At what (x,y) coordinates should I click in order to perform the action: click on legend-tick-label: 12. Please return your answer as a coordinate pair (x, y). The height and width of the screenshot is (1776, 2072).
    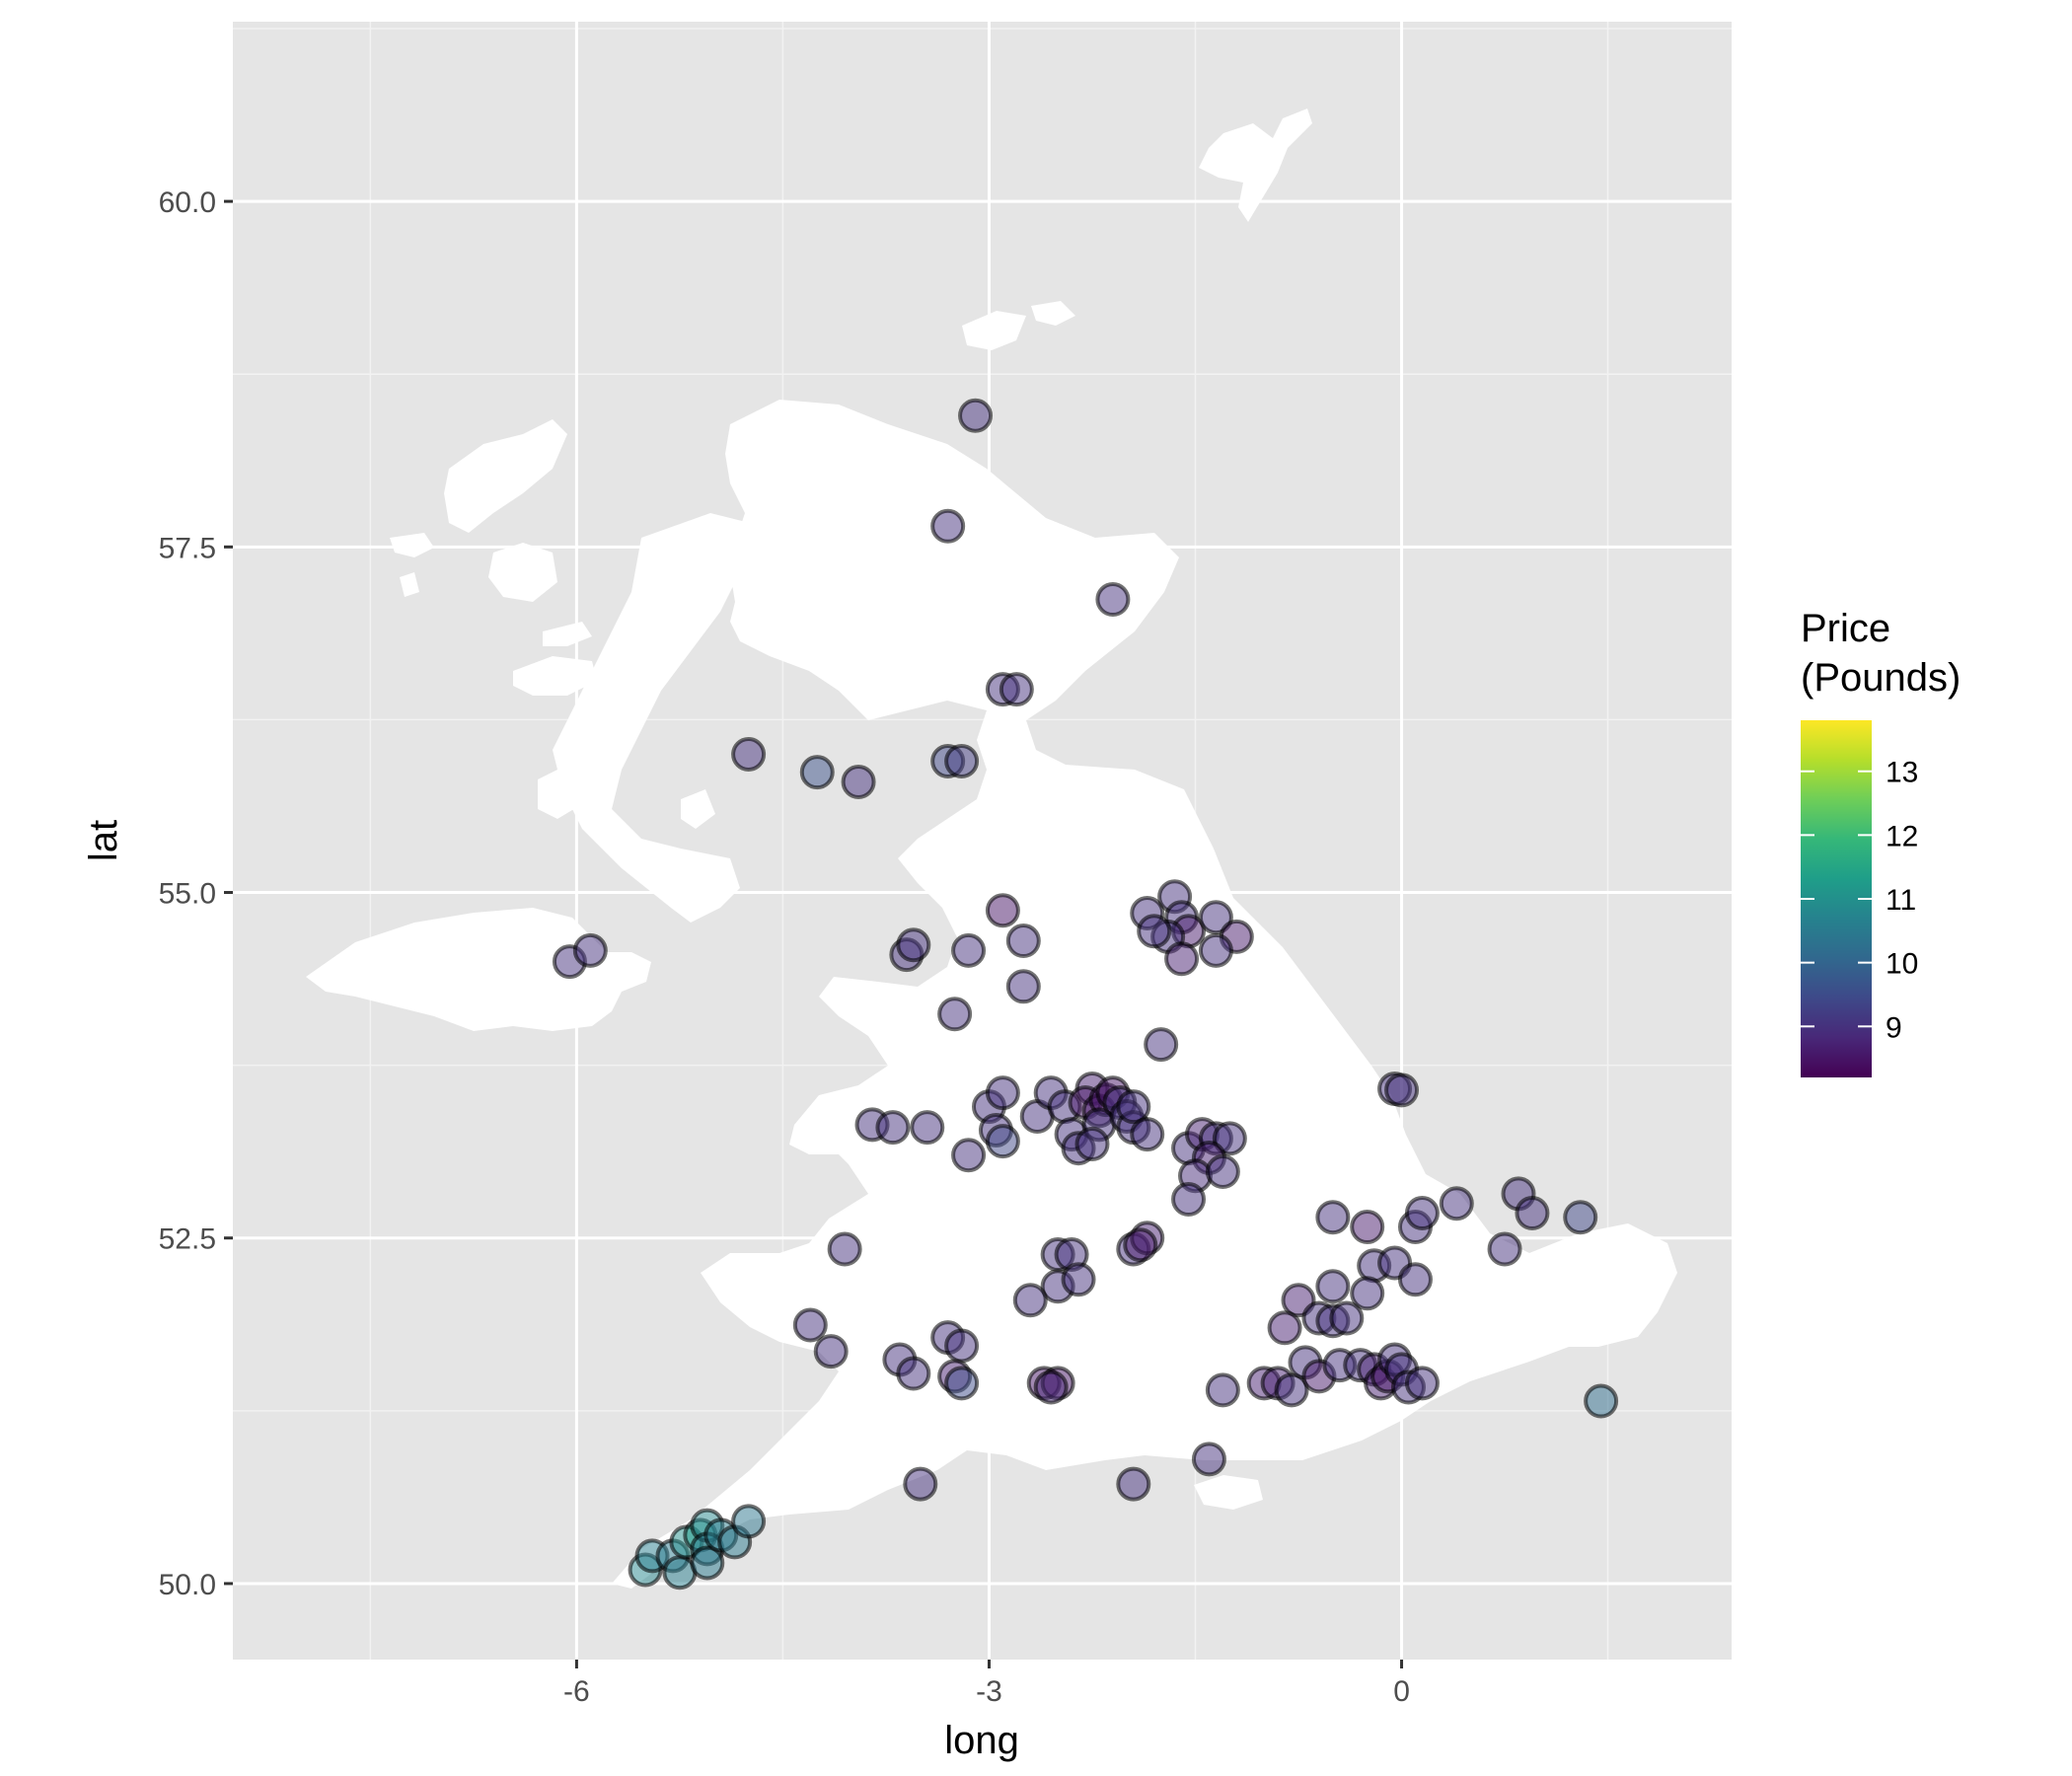
    Looking at the image, I should click on (1902, 836).